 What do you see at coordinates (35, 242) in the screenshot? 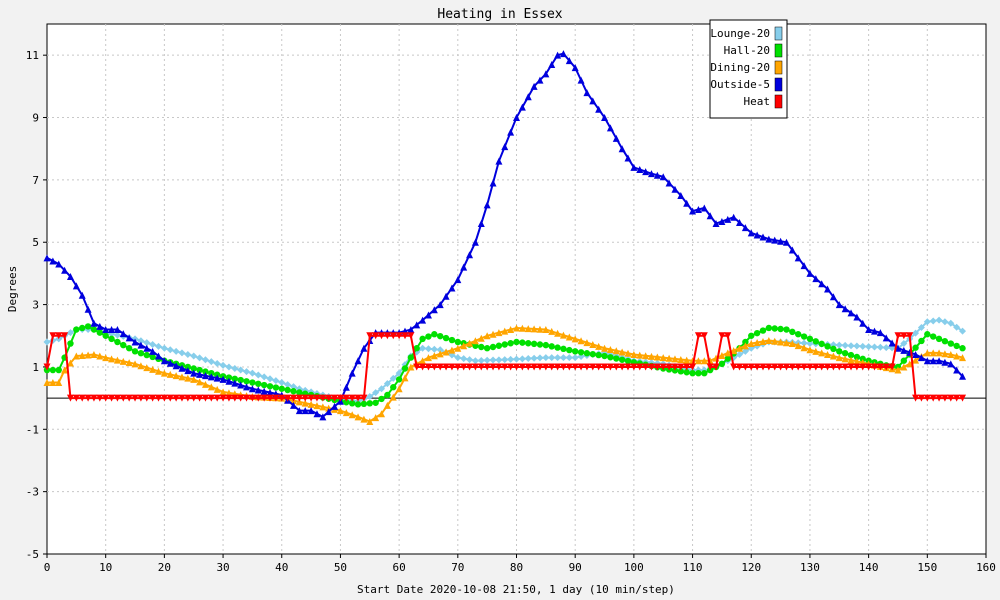
I see `y-tick-label: 5` at bounding box center [35, 242].